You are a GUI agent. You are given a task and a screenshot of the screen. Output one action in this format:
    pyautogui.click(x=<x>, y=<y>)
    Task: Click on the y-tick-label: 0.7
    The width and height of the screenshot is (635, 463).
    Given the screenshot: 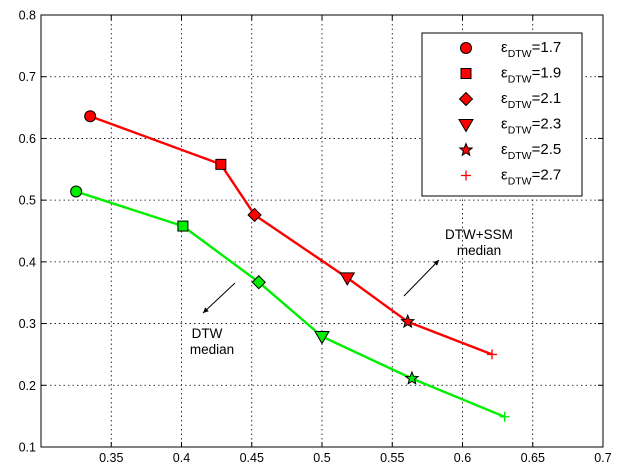 What is the action you would take?
    pyautogui.click(x=27, y=77)
    